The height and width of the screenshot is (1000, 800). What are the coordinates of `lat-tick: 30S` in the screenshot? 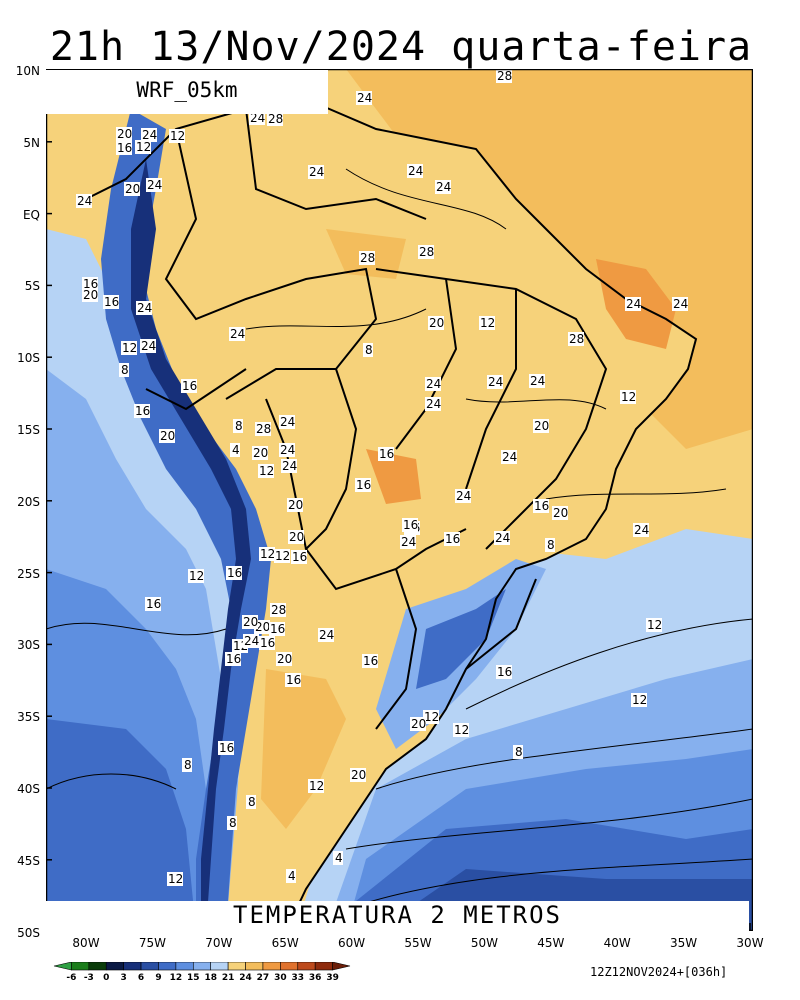 It's located at (28, 645).